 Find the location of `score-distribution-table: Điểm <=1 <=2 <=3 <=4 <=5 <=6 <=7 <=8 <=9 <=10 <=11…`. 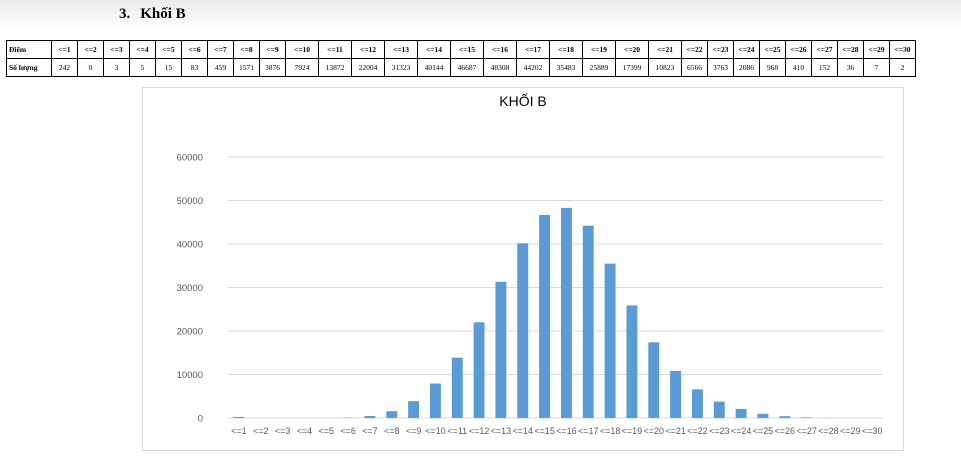

score-distribution-table: Điểm <=1 <=2 <=3 <=4 <=5 <=6 <=7 <=8 <=9 <=10 <=11… is located at coordinates (461, 58).